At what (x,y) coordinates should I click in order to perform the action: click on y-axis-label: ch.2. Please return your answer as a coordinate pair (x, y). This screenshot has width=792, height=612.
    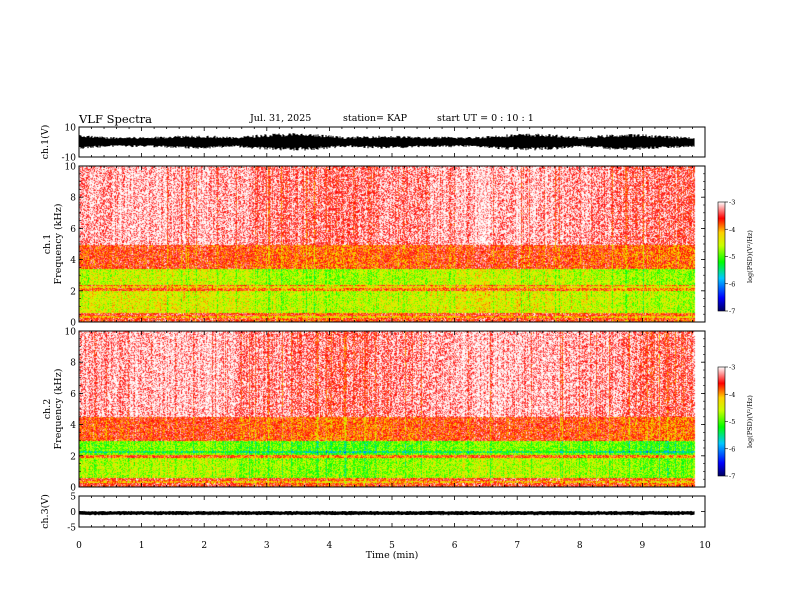
    Looking at the image, I should click on (47, 409).